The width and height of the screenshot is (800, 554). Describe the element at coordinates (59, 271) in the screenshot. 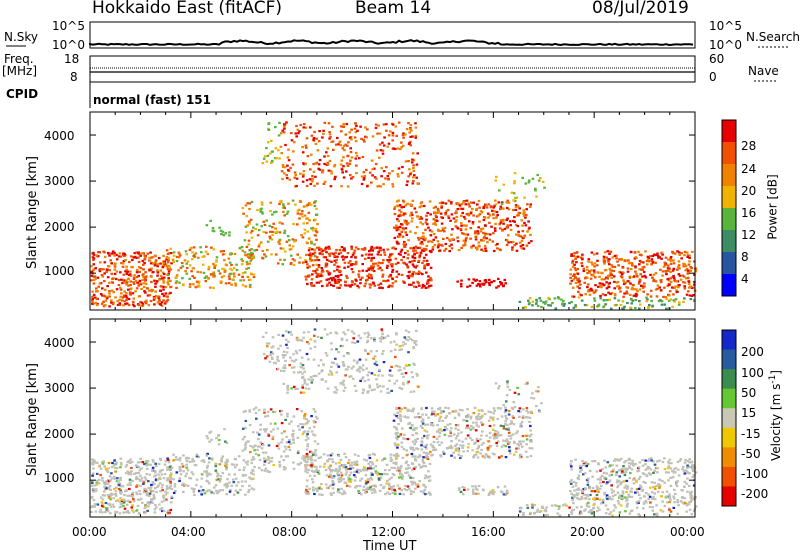

I see `power-ytick-1000: 1000` at that location.